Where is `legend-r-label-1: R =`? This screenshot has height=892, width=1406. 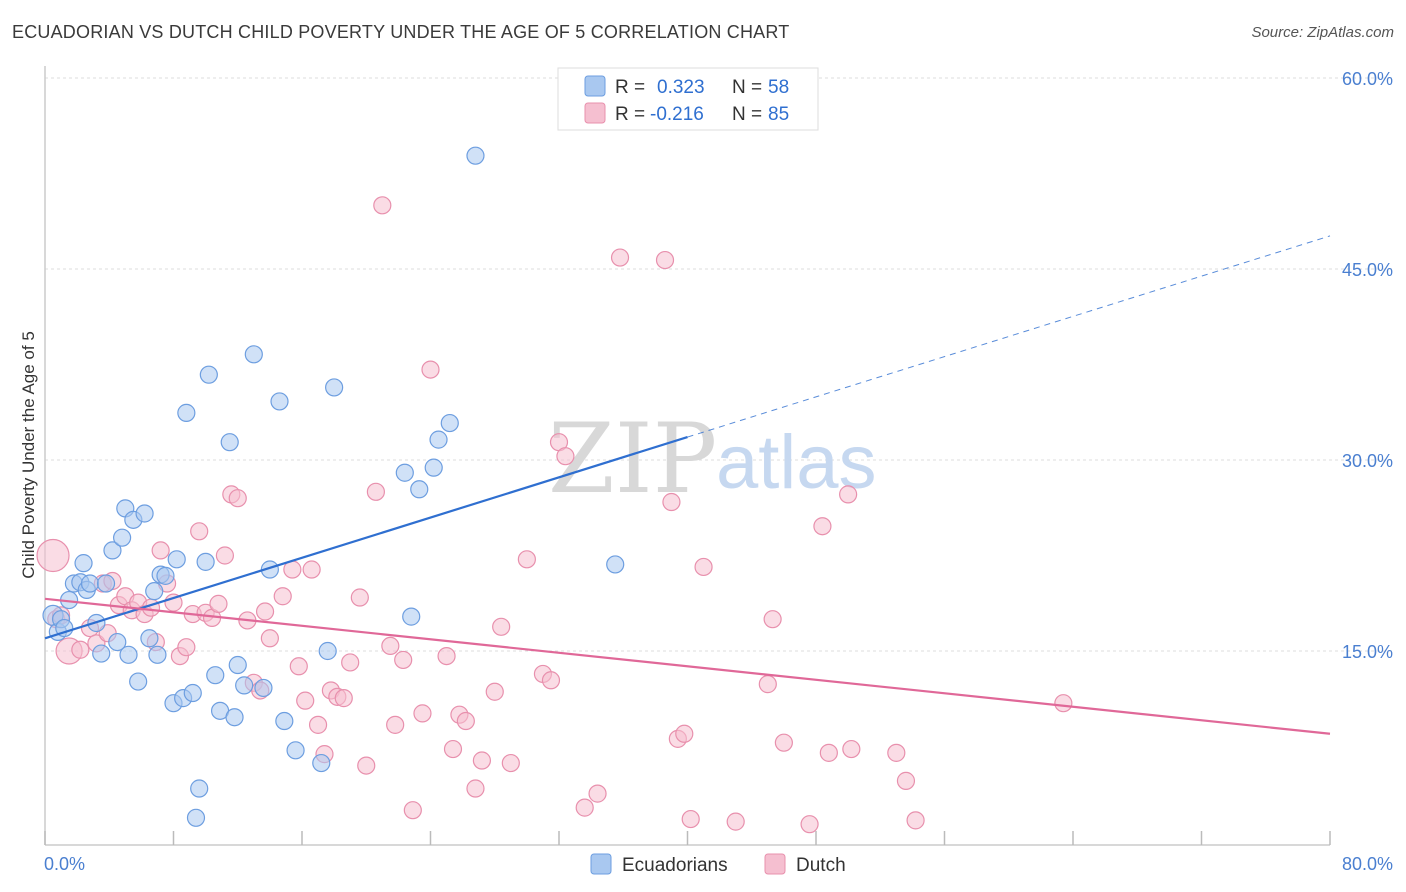
legend-r-label-1: R = is located at coordinates (630, 87).